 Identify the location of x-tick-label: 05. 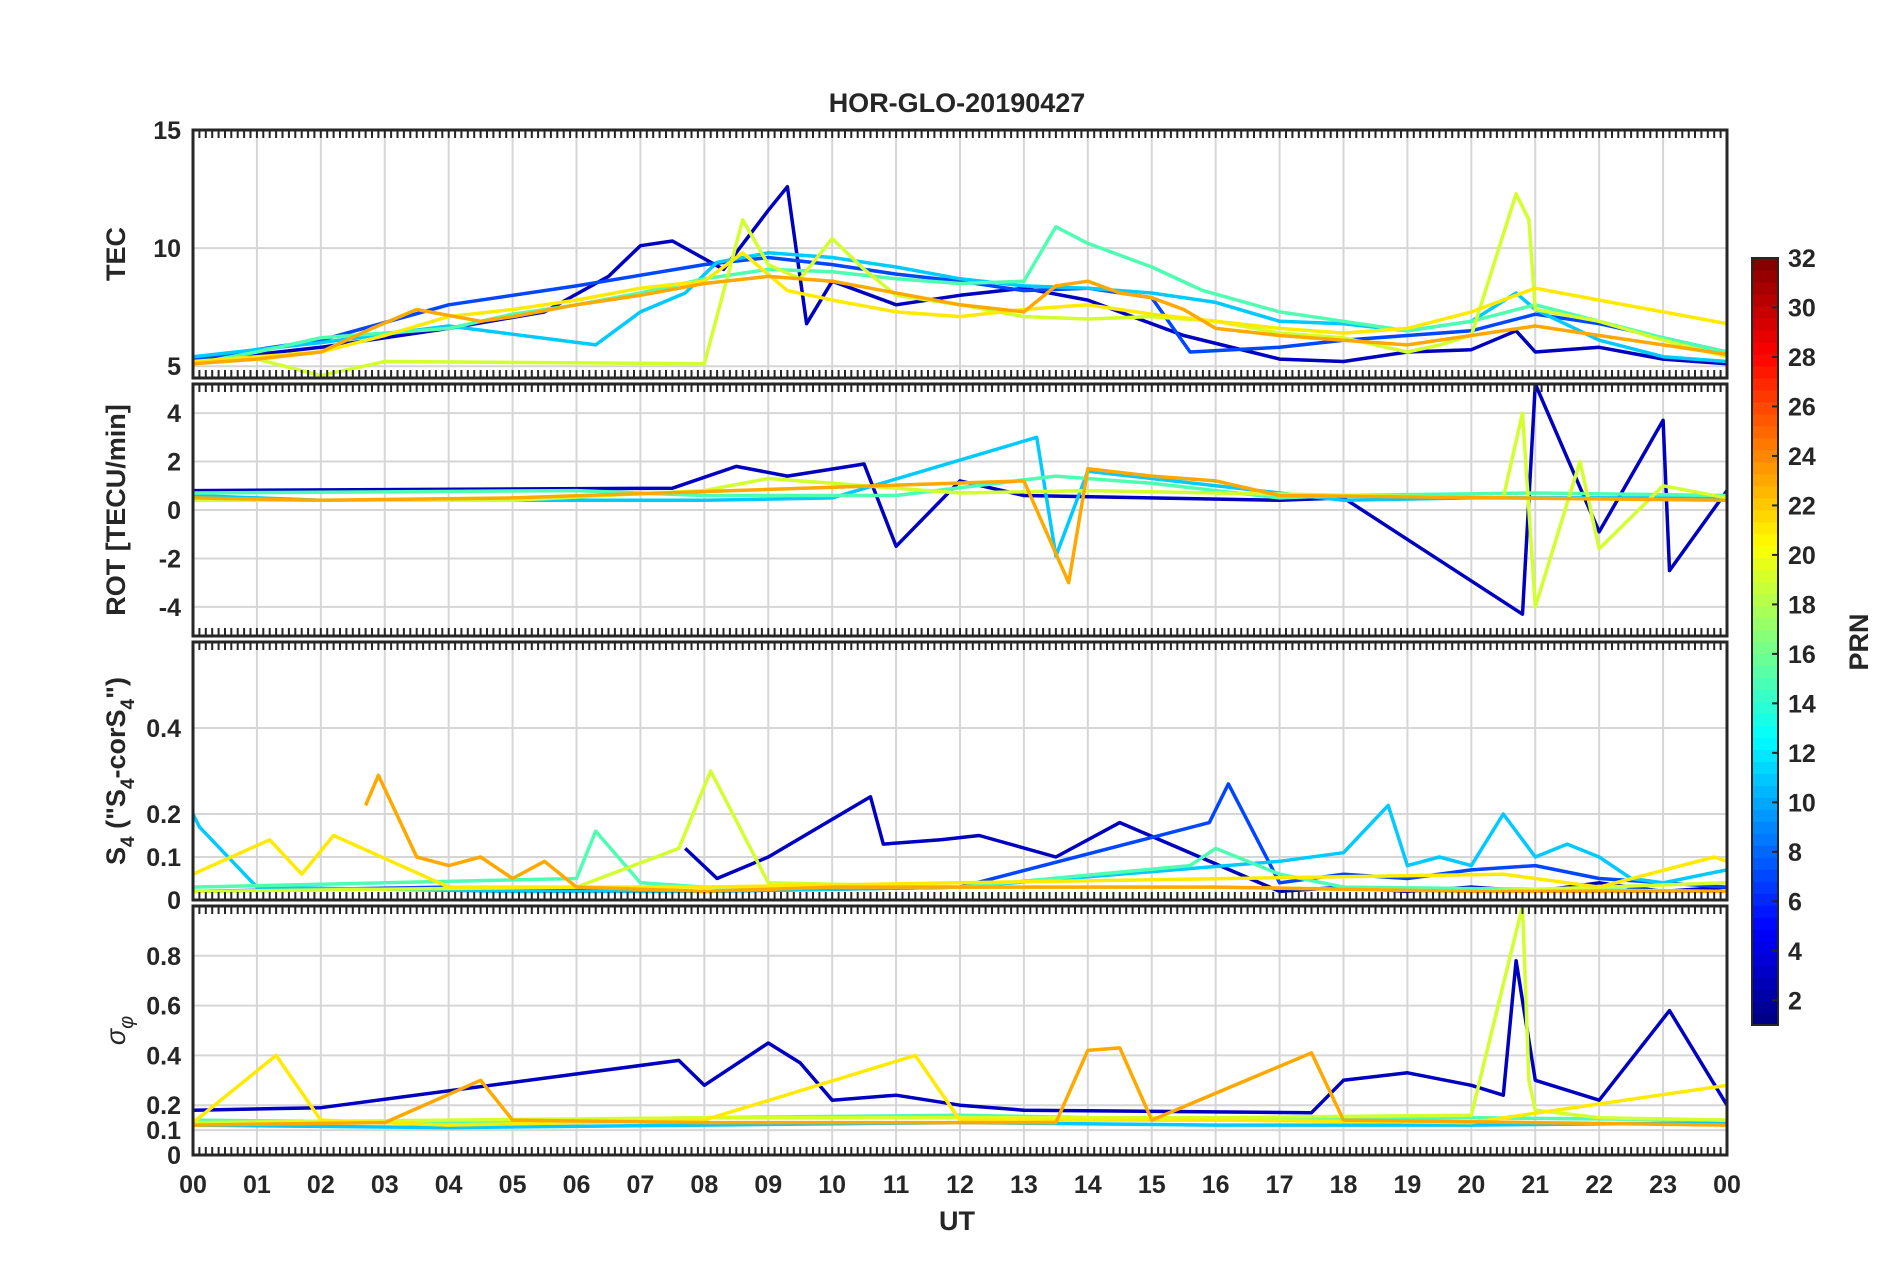
(513, 1185).